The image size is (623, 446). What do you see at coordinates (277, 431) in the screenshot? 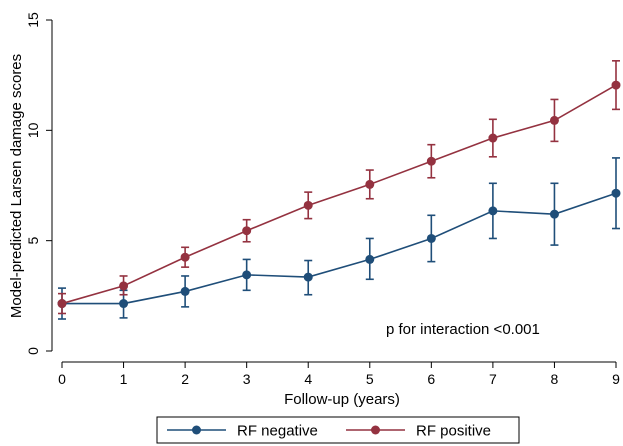
I see `legend-label: RF negative` at bounding box center [277, 431].